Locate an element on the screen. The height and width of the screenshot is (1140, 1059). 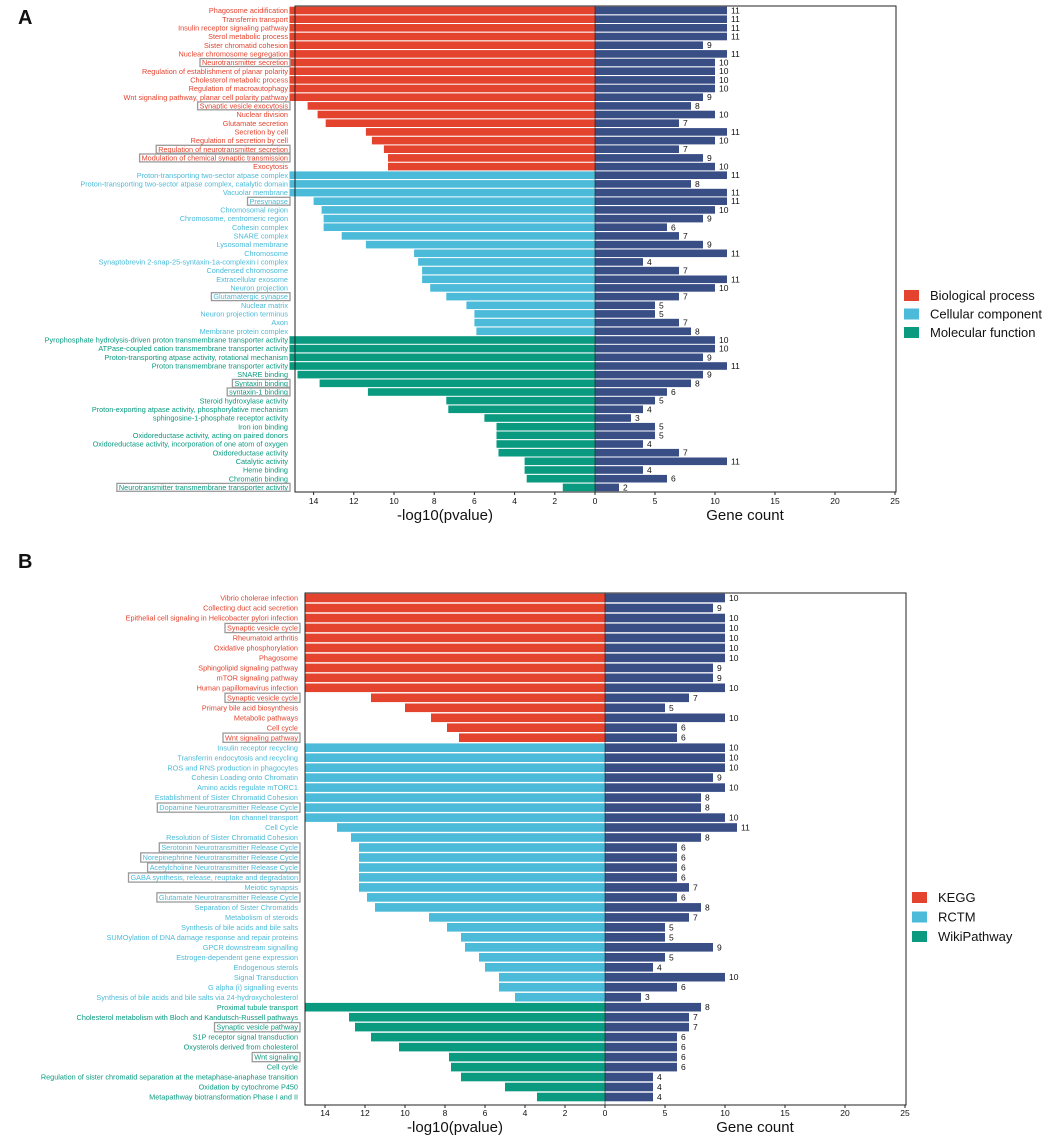
x-axis-title-right: Gene count is located at coordinates (745, 515).